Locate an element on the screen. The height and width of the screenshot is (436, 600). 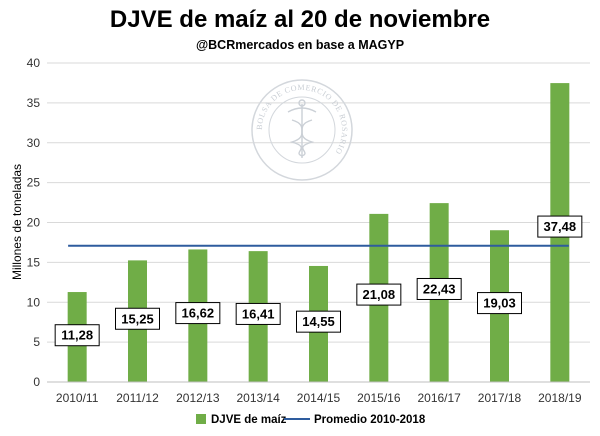
data-label: 21,08 is located at coordinates (379, 294).